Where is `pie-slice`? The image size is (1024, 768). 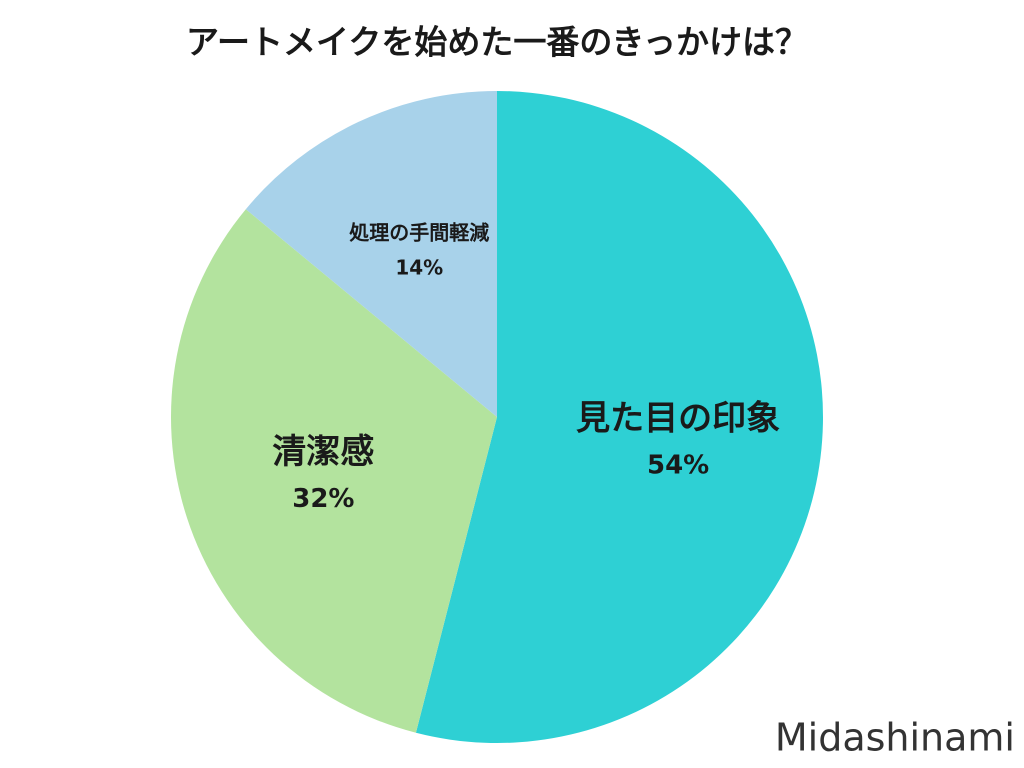
pie-slice is located at coordinates (371, 254).